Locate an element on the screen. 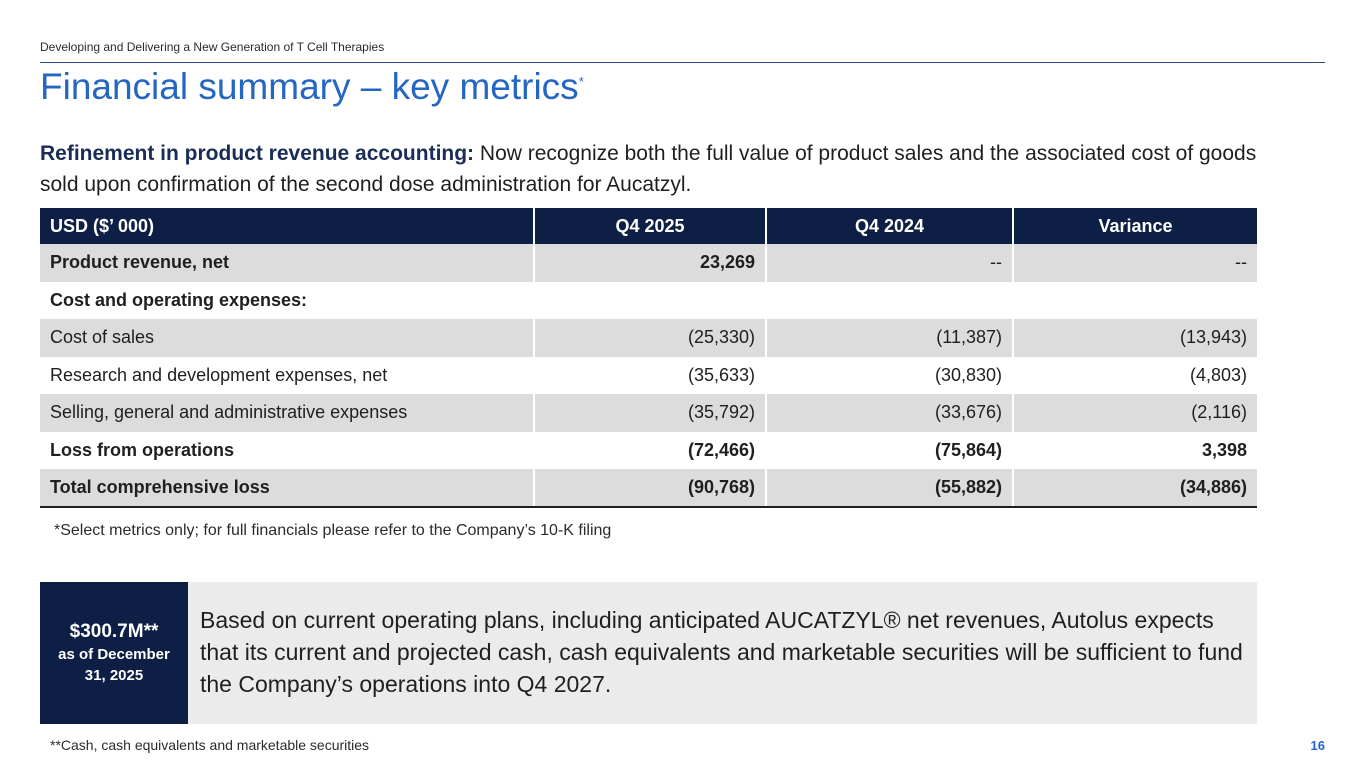 The width and height of the screenshot is (1365, 768). table-cell: (30,830) is located at coordinates (889, 375).